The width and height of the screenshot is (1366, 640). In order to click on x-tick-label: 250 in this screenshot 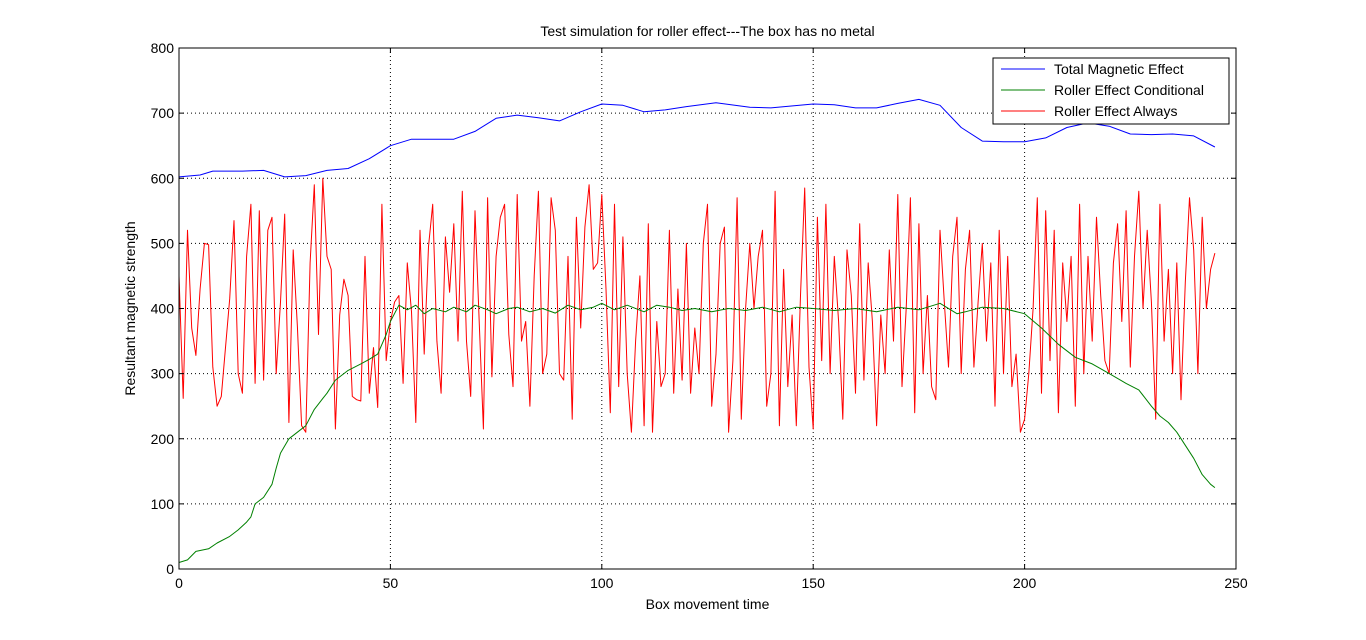, I will do `click(1236, 583)`.